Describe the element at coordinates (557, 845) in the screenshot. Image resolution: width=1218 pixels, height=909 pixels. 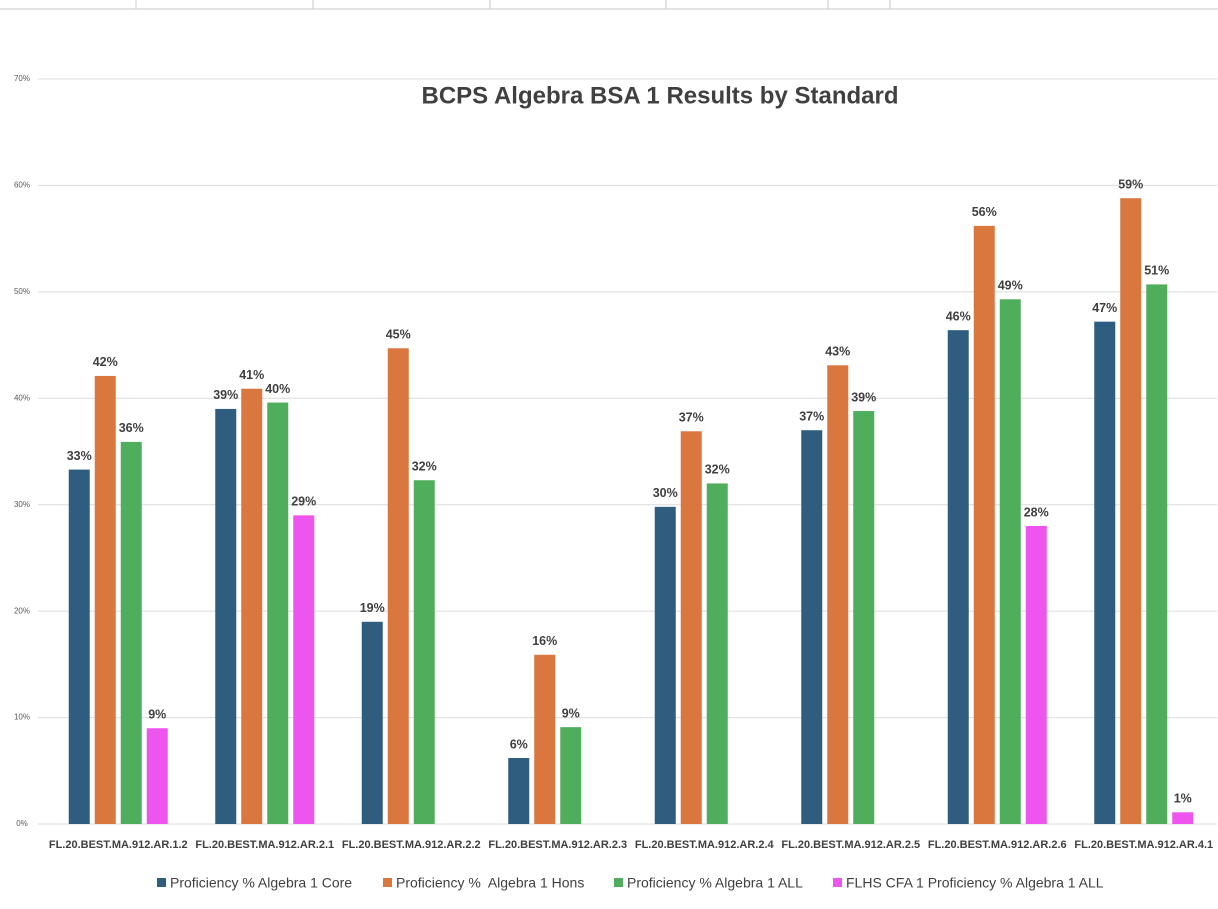
I see `x-tick-label: FL.20.BEST.MA.912.AR.2.3` at that location.